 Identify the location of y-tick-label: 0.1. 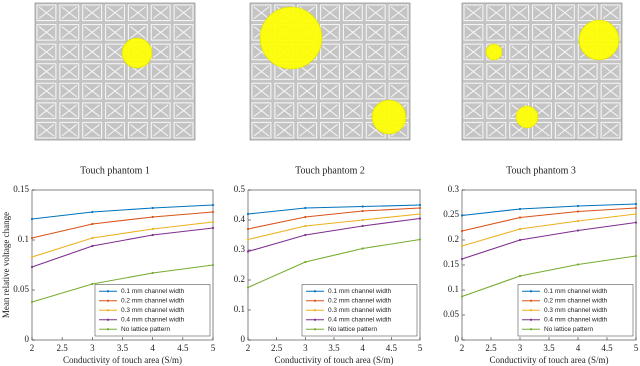
(23, 239).